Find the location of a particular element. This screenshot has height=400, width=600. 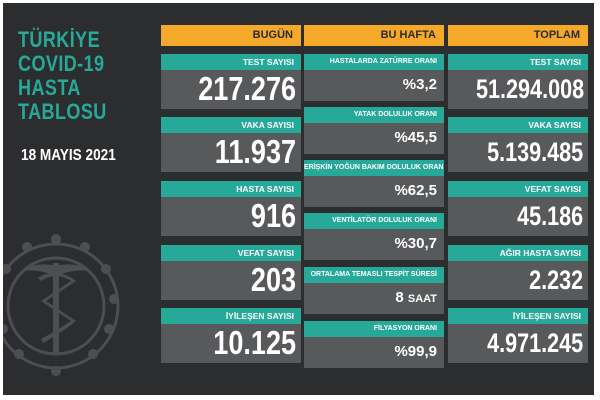

card-value: 916 is located at coordinates (273, 215).